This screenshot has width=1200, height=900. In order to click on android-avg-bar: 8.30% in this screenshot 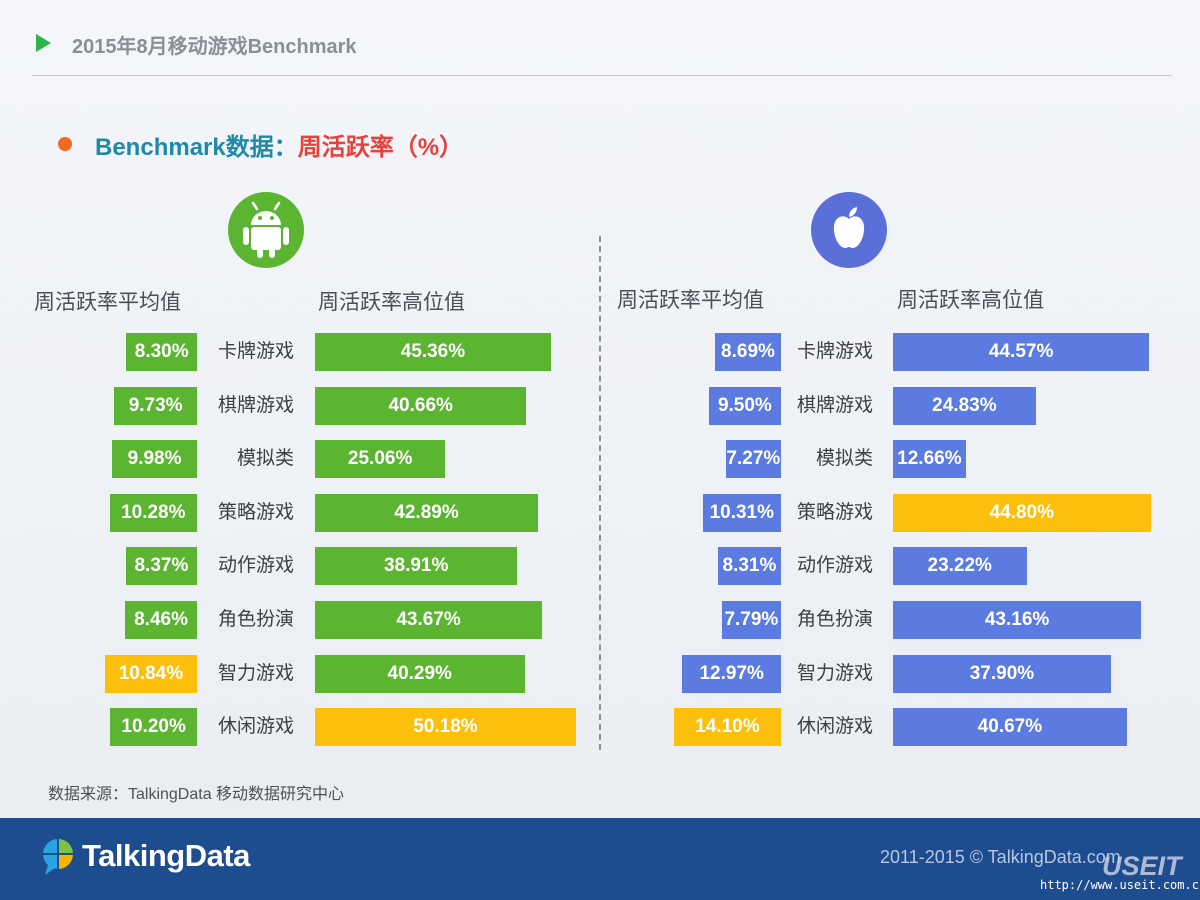, I will do `click(161, 352)`.